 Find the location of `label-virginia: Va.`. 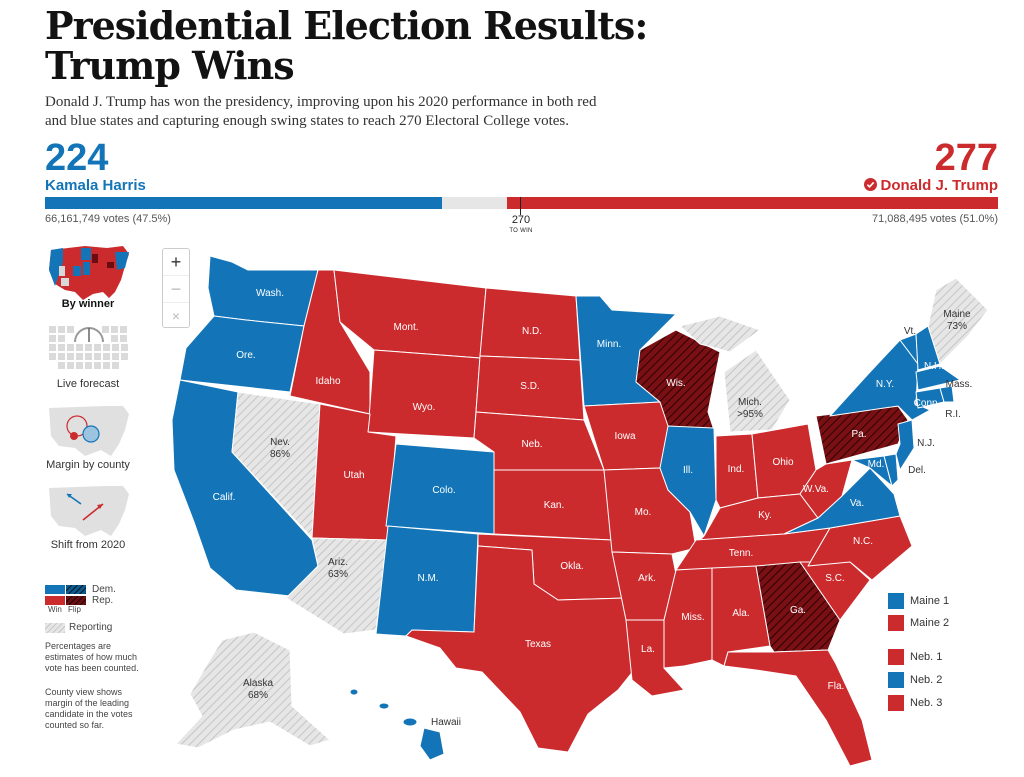

label-virginia: Va. is located at coordinates (857, 503).